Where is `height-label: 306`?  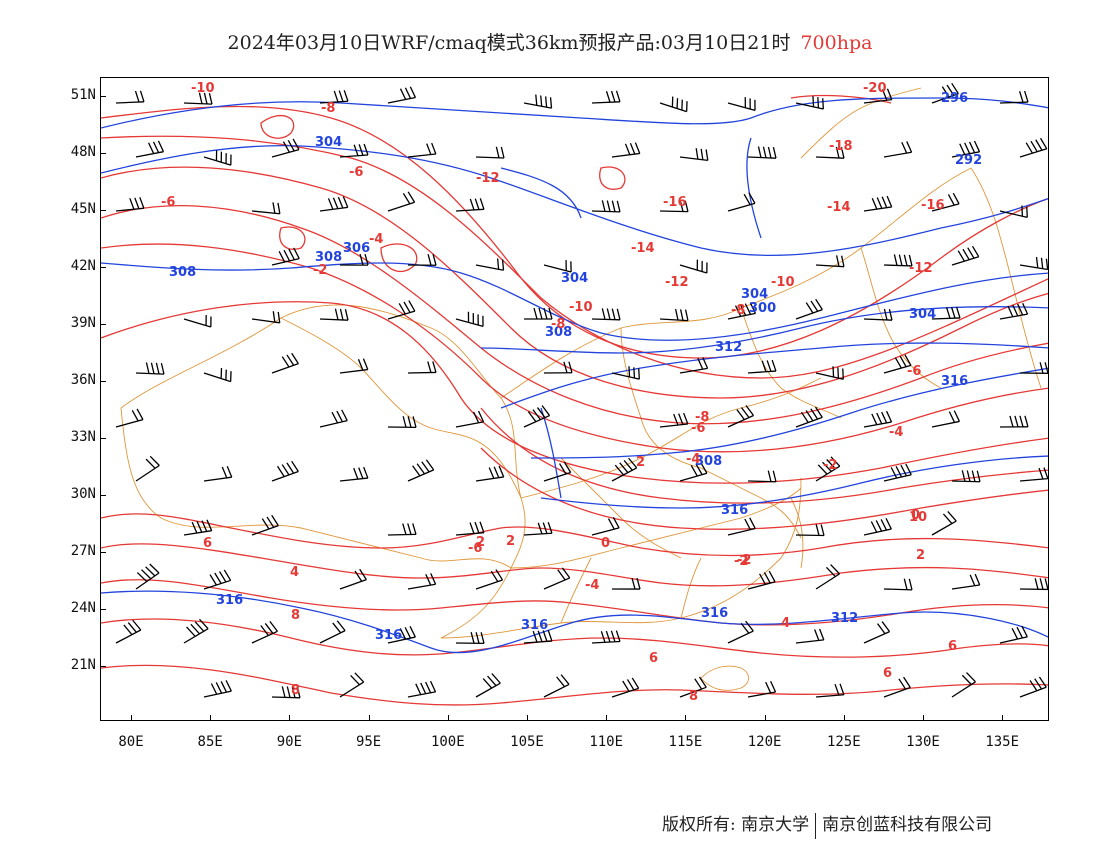
height-label: 306 is located at coordinates (356, 248).